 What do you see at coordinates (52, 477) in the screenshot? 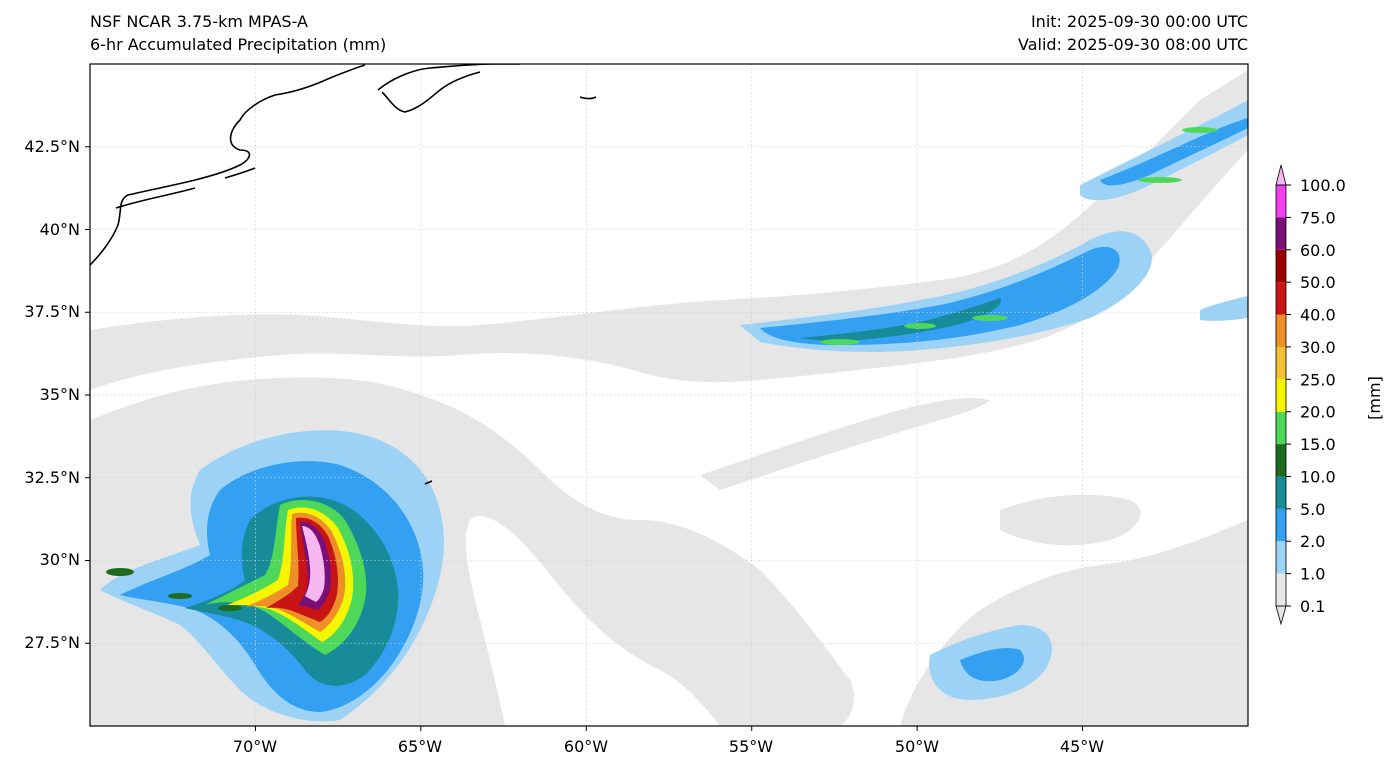
I see `lat-label: 32.5°N` at bounding box center [52, 477].